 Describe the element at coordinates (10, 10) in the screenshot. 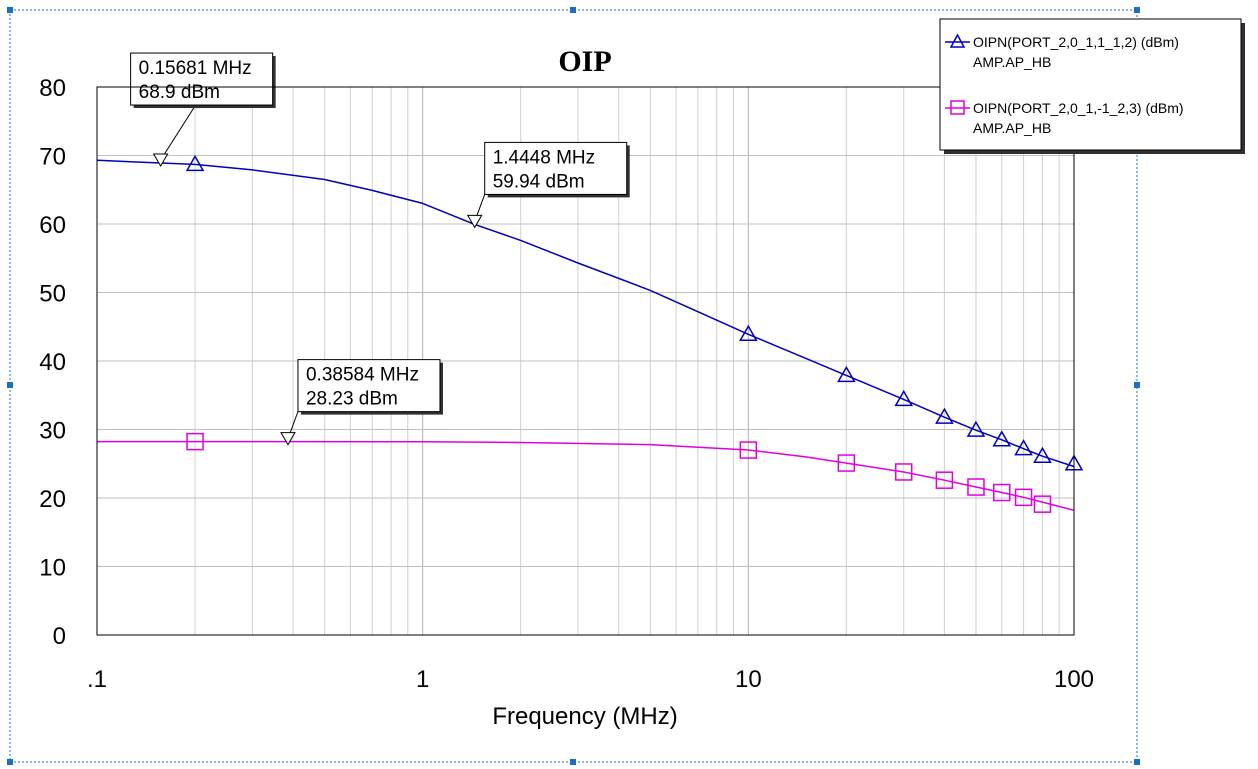

I see `resize-handle-top-left` at that location.